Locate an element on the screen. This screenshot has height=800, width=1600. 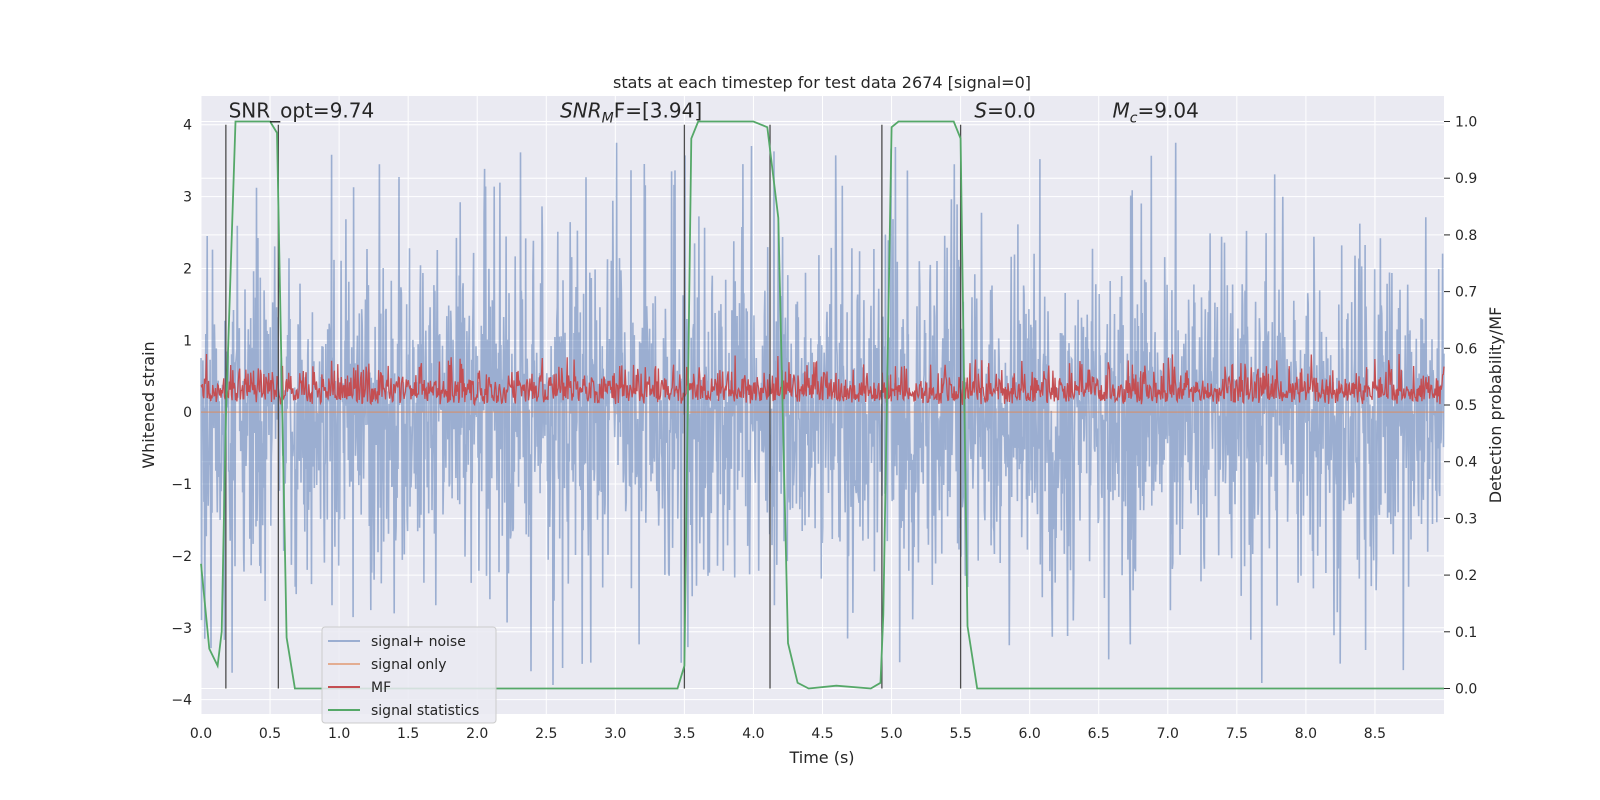
y-tick-label: 3 is located at coordinates (187, 198).